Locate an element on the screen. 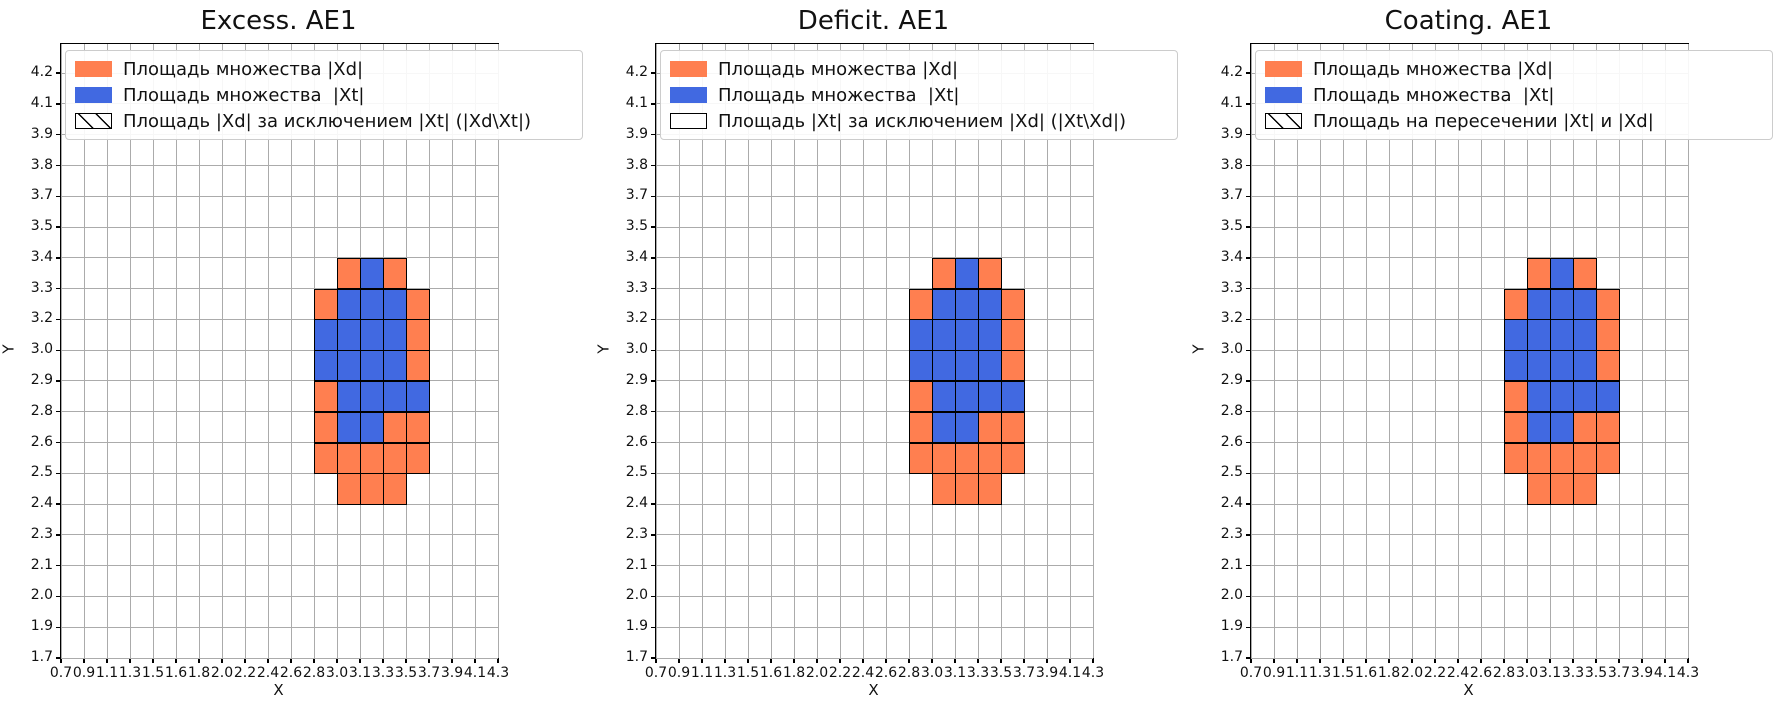  legend-item-xd: Площадь множества |Xd| is located at coordinates (919, 69).